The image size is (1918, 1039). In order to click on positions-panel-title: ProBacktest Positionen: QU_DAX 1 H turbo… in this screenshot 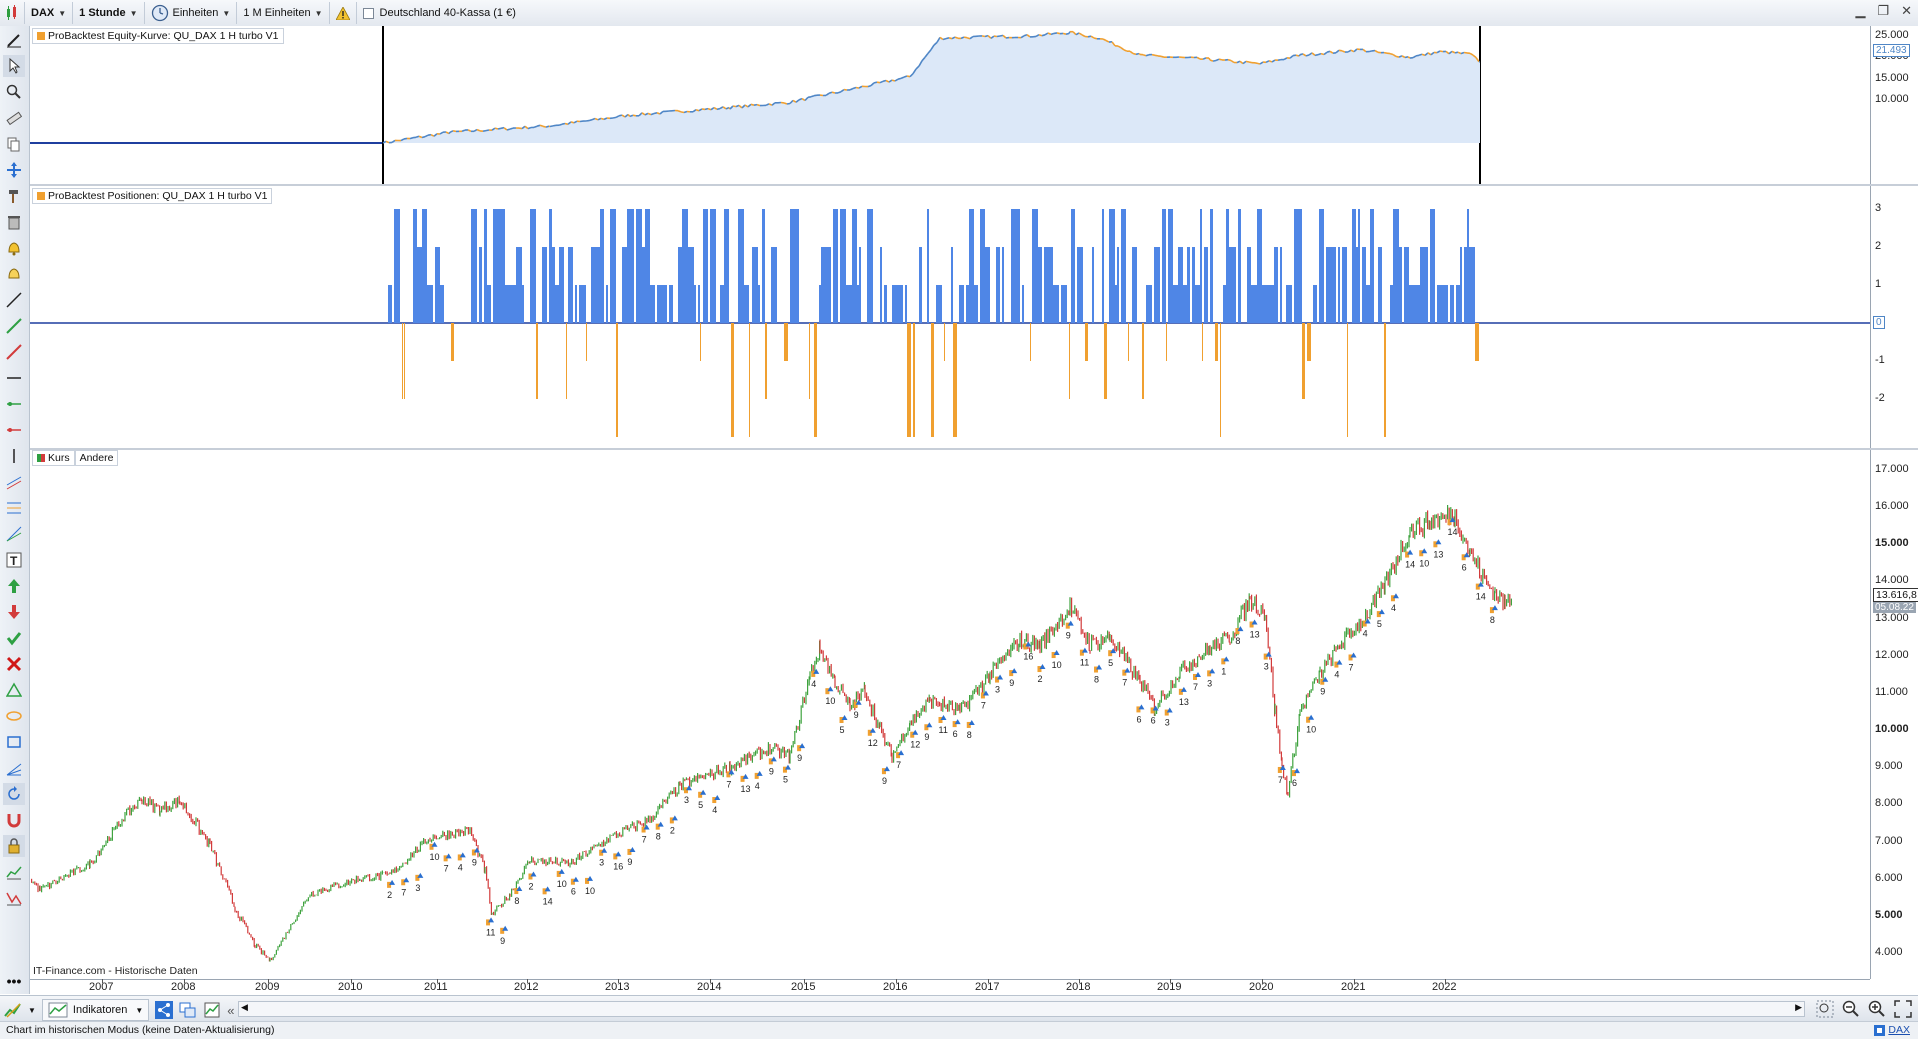, I will do `click(152, 196)`.